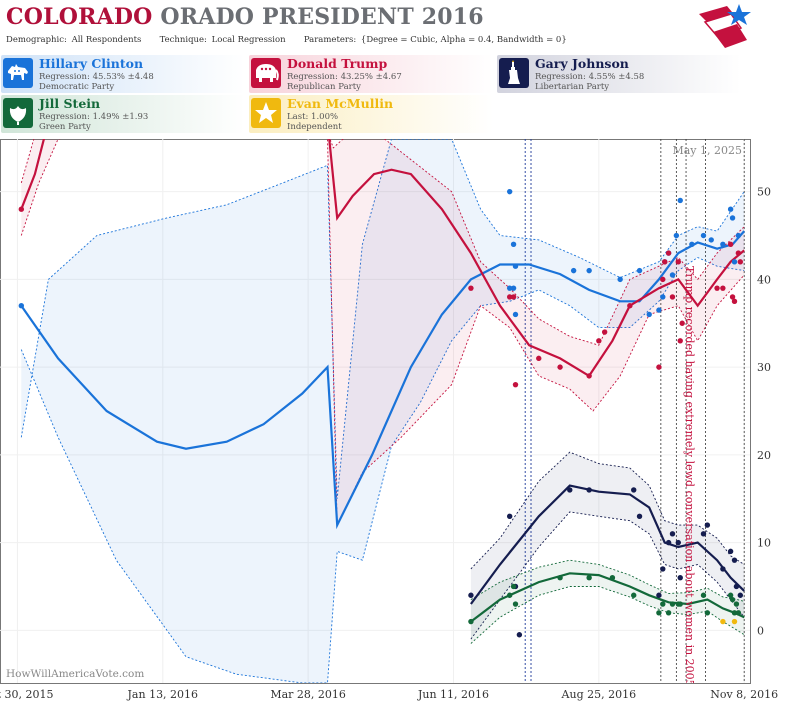 The height and width of the screenshot is (704, 789). I want to click on candidate-regression: Regression: 1.49% ±1.93, so click(94, 117).